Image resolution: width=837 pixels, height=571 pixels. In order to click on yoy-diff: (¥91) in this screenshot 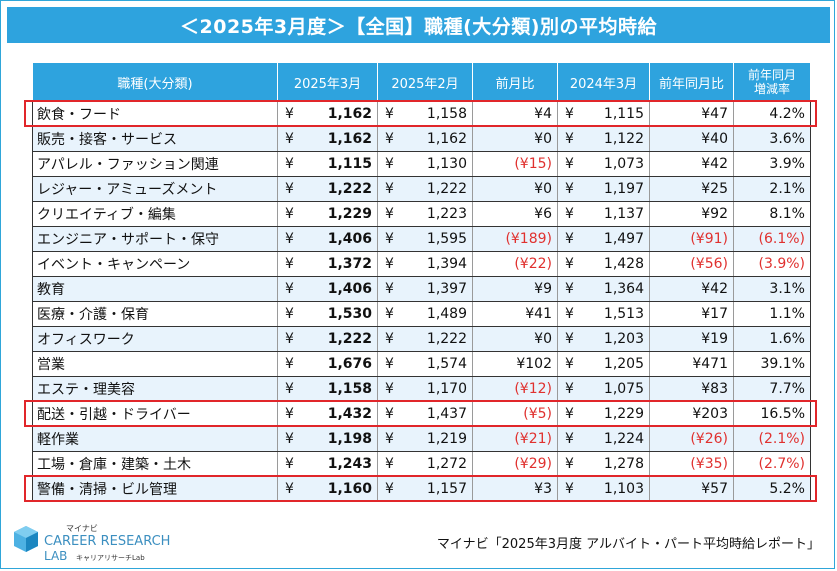, I will do `click(691, 239)`.